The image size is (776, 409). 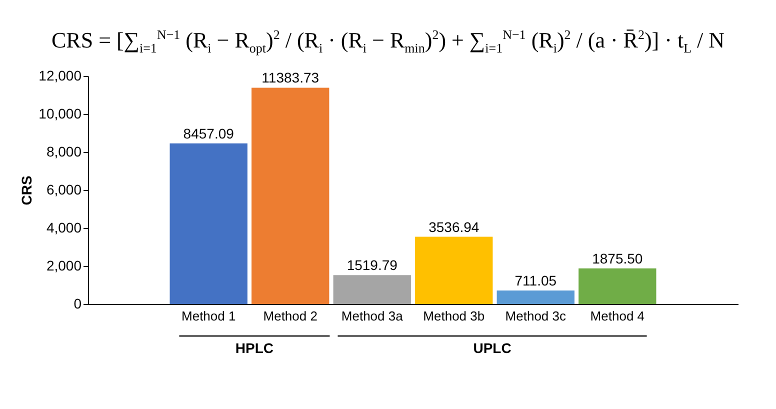 What do you see at coordinates (535, 316) in the screenshot?
I see `x-tick-label: Method 3c` at bounding box center [535, 316].